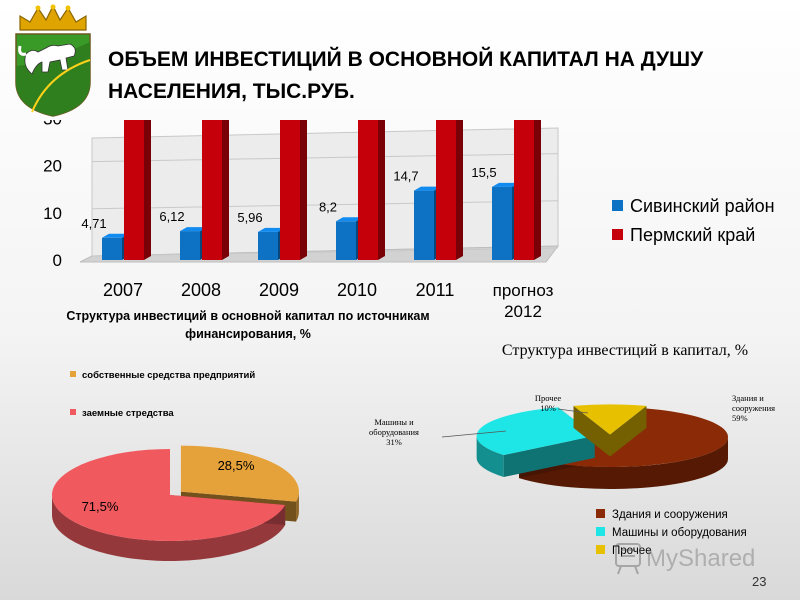 The width and height of the screenshot is (800, 600). I want to click on pie2-title: Структура инвестиций в капитал, %, so click(625, 350).